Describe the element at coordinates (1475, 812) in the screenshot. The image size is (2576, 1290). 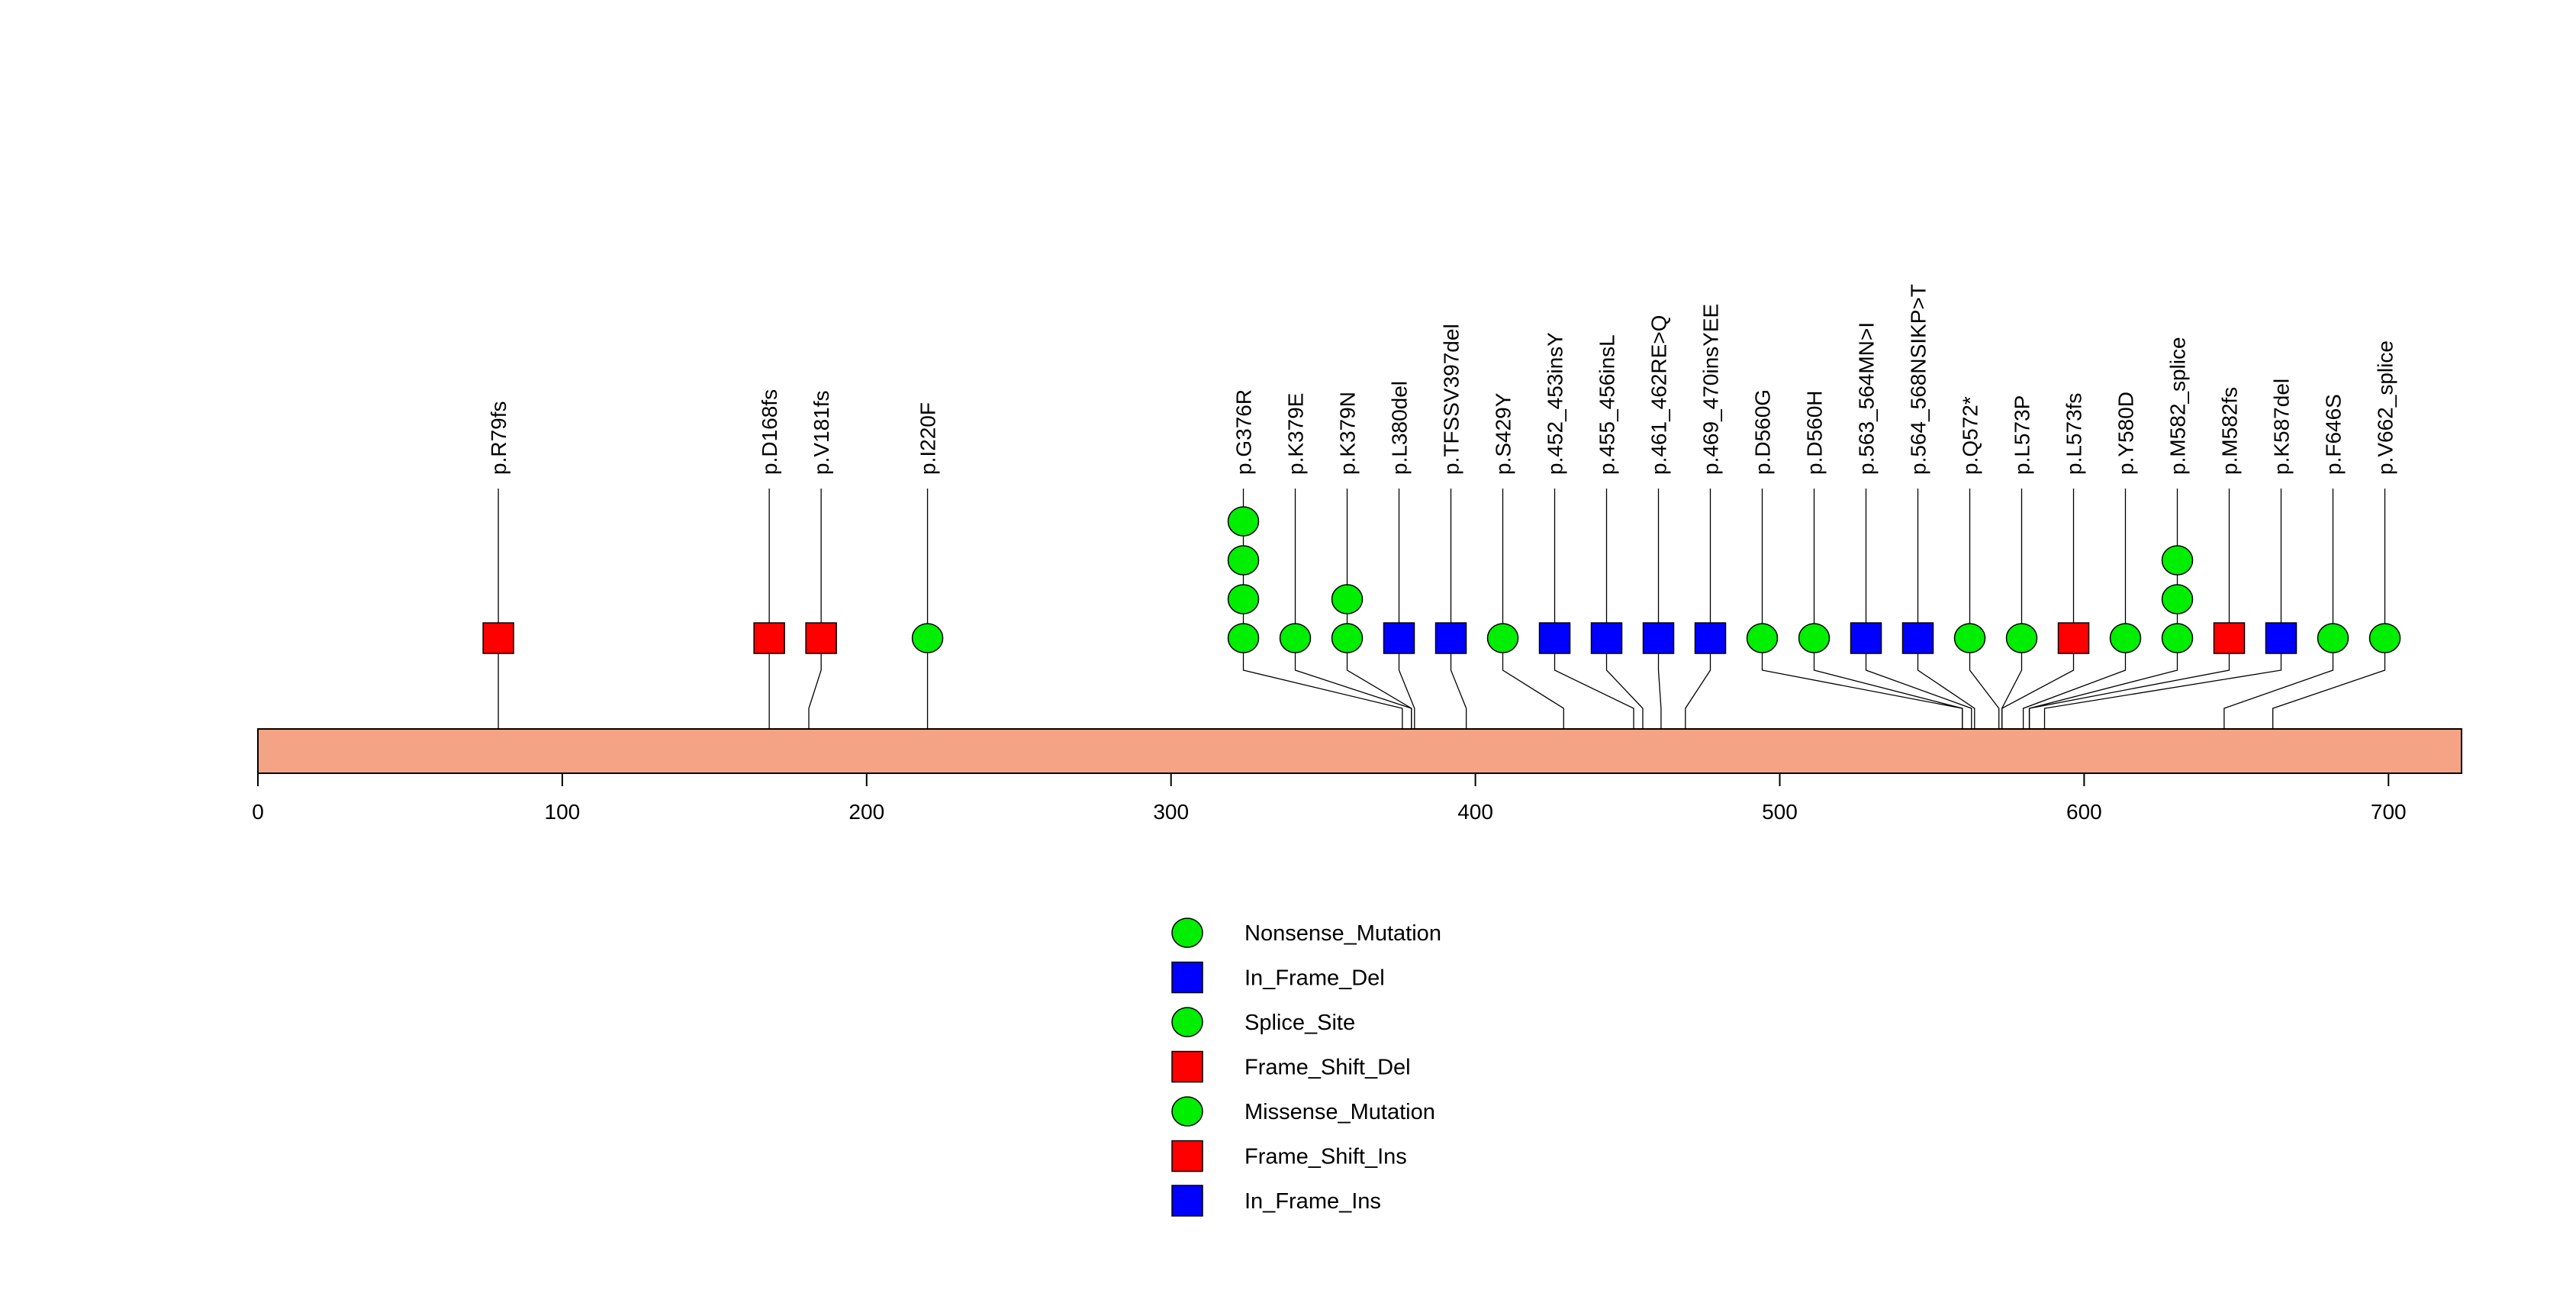
I see `x-tick-label: 400` at that location.